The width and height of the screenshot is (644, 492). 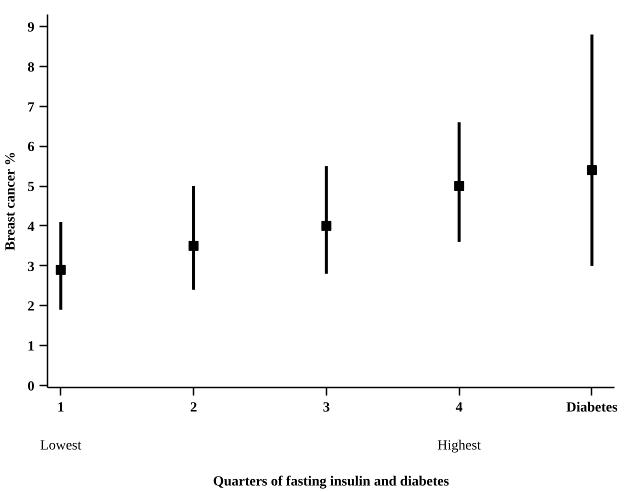 I want to click on x-tick-label: 2, so click(x=194, y=408).